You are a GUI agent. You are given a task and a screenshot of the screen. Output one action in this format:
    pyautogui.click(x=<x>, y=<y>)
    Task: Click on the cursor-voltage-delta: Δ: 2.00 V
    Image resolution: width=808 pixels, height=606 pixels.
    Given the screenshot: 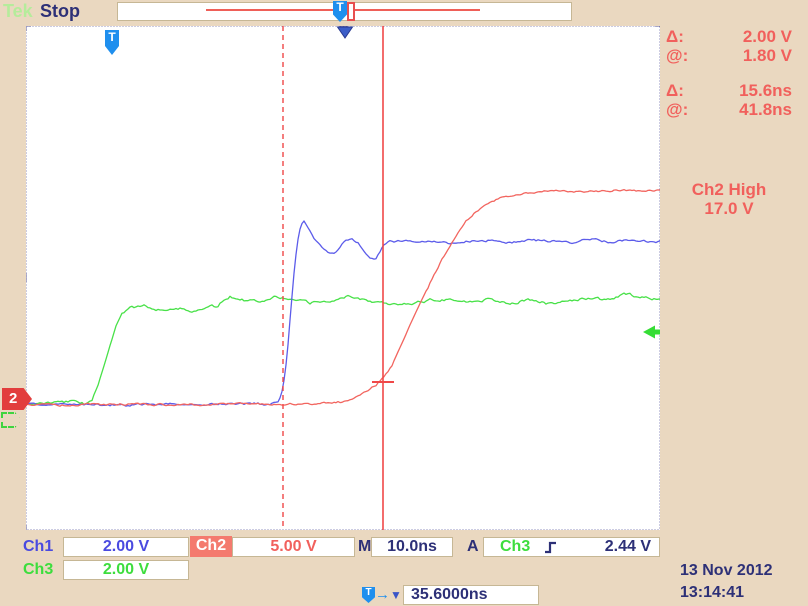 What is the action you would take?
    pyautogui.click(x=729, y=36)
    